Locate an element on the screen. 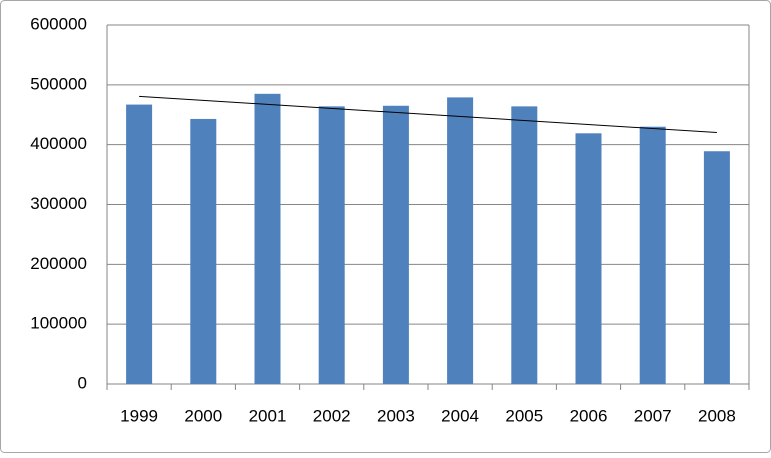 This screenshot has height=458, width=771. x-tick-label: 2007 is located at coordinates (653, 415).